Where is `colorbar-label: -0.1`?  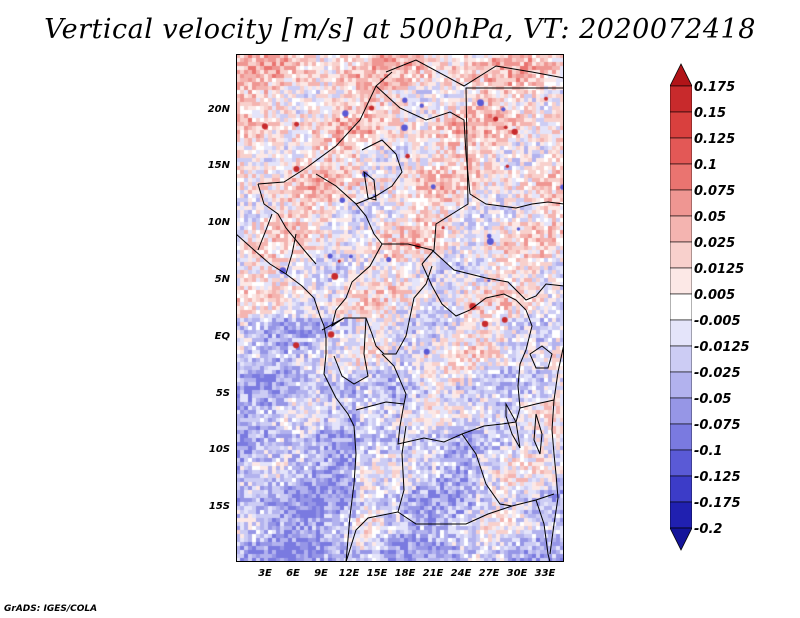
colorbar-label: -0.1 is located at coordinates (708, 451).